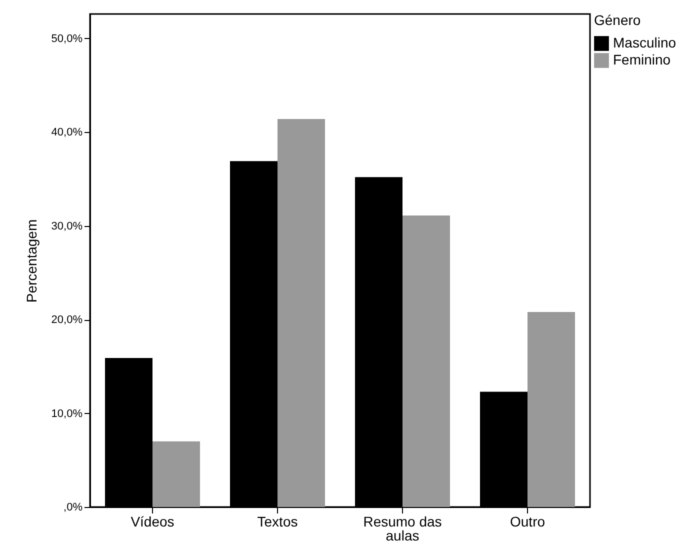  I want to click on x-tick-label: Vídeos, so click(152, 522).